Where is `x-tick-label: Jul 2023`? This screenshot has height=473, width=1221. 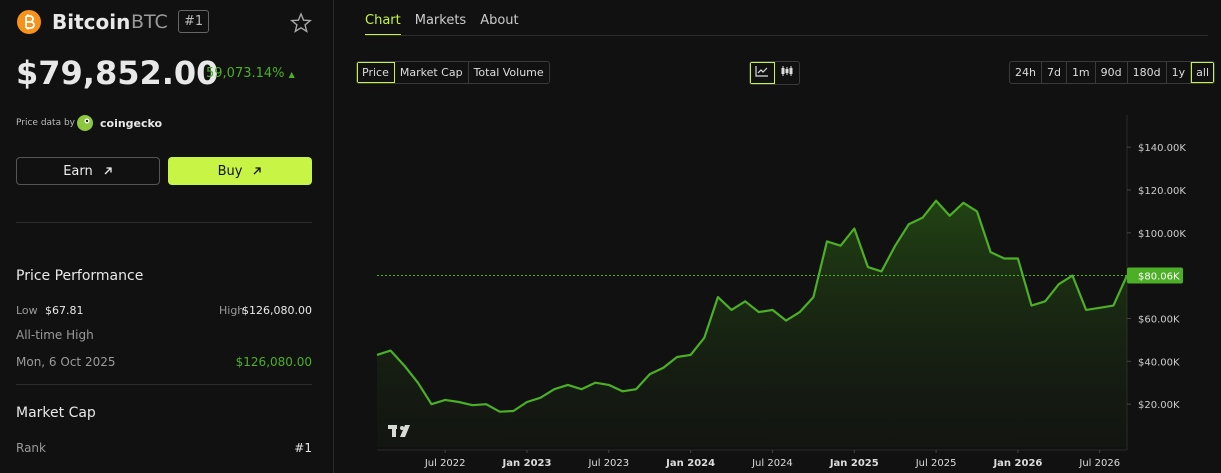
x-tick-label: Jul 2023 is located at coordinates (608, 463).